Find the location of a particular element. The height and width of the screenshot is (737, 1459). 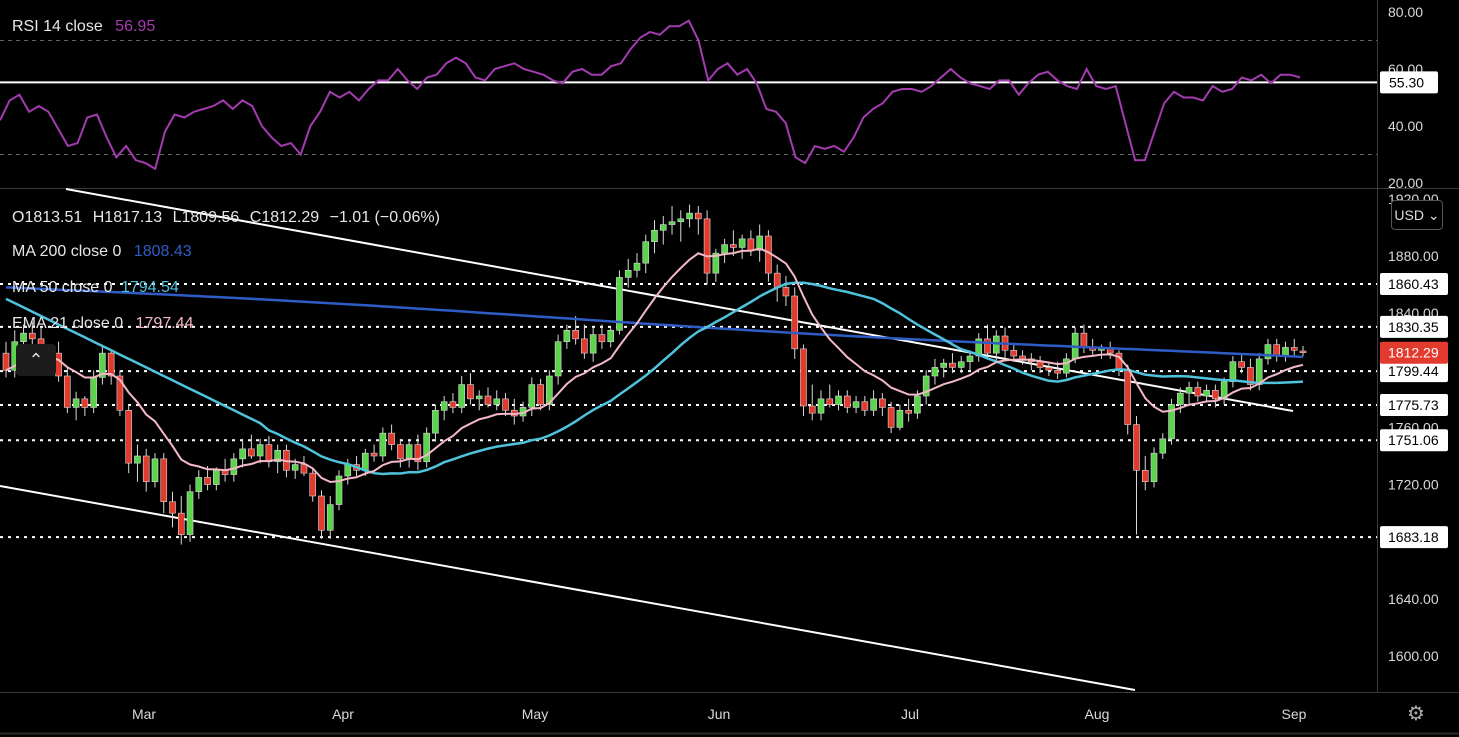

chevron-down-icon: ⌄ is located at coordinates (1434, 215).